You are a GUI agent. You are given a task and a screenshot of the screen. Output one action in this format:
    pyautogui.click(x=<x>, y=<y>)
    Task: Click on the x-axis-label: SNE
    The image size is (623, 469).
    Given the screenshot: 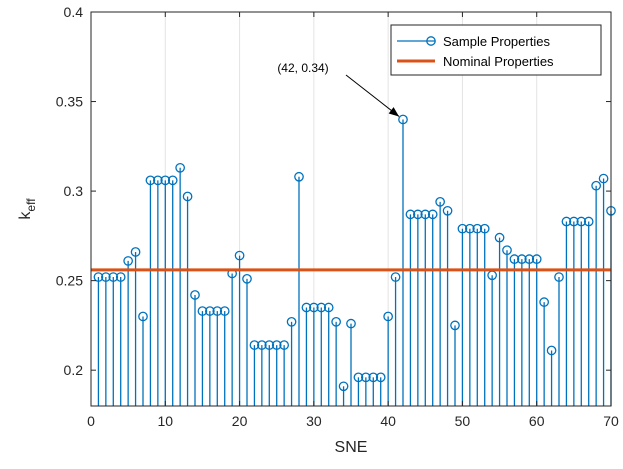 What is the action you would take?
    pyautogui.click(x=351, y=447)
    